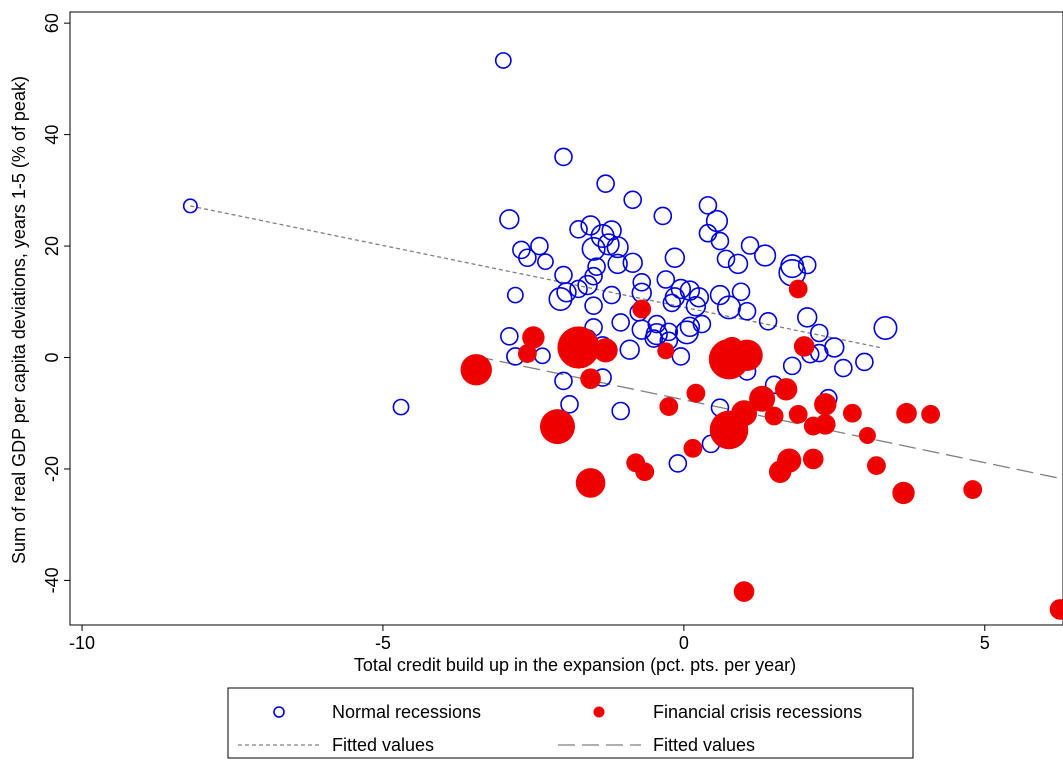 The image size is (1063, 760). I want to click on legend-label-normal: Normal recessions, so click(406, 712).